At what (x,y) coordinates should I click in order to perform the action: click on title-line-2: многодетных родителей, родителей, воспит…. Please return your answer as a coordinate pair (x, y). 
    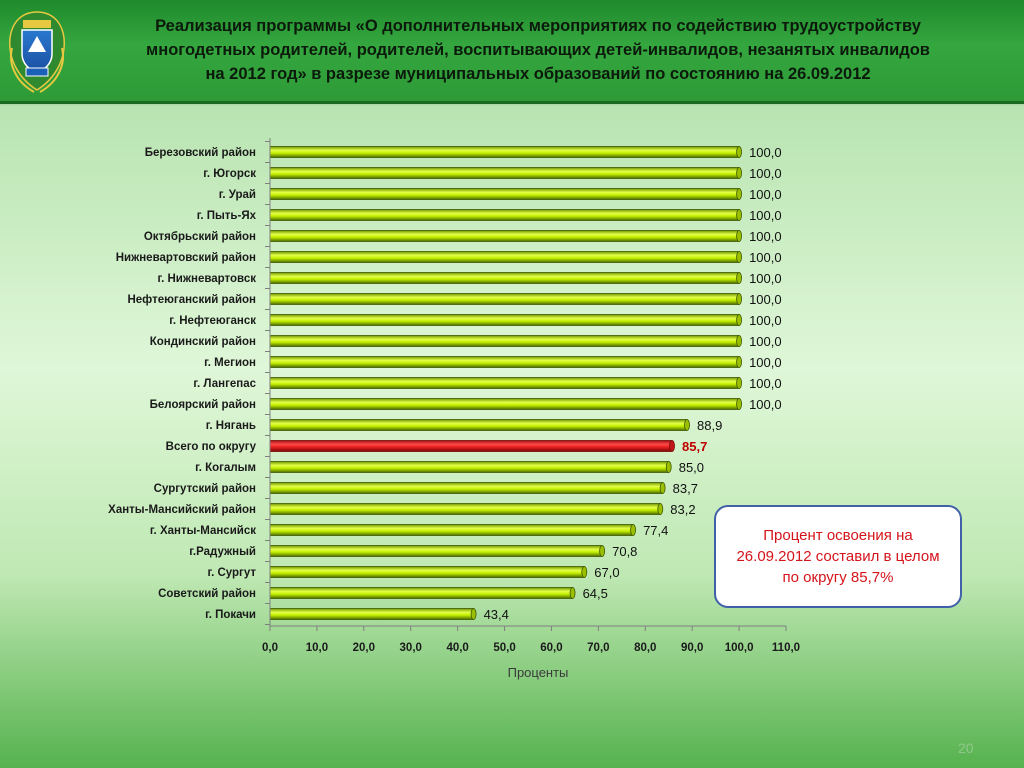
    Looking at the image, I should click on (538, 50).